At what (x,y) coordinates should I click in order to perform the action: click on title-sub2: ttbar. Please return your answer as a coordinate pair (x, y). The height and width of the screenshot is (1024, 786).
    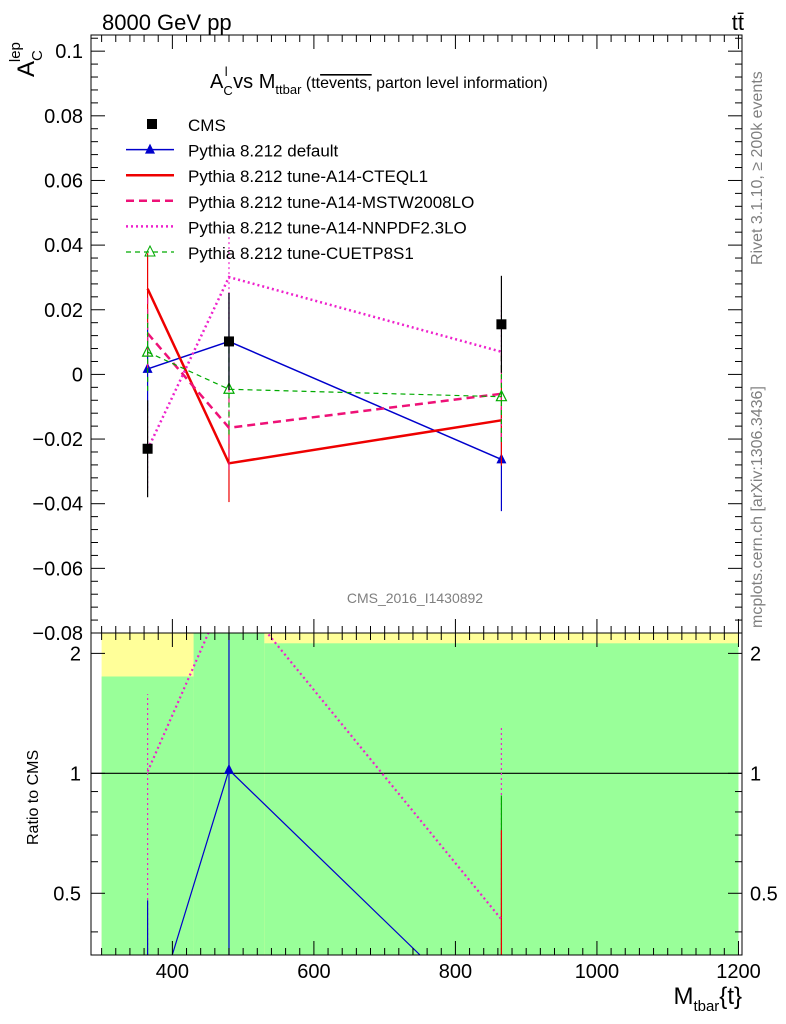
    Looking at the image, I should click on (288, 89).